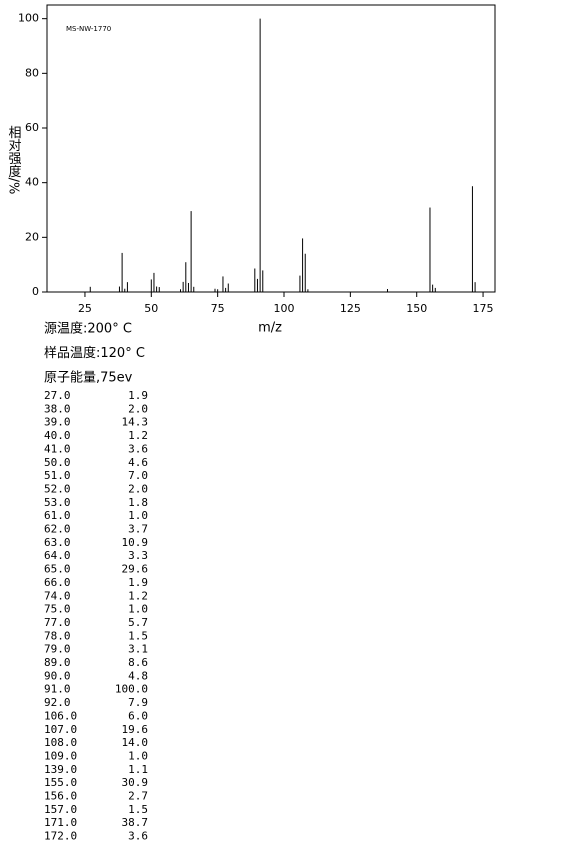 Image resolution: width=570 pixels, height=845 pixels. What do you see at coordinates (28, 18) in the screenshot?
I see `y-tick-label: 100` at bounding box center [28, 18].